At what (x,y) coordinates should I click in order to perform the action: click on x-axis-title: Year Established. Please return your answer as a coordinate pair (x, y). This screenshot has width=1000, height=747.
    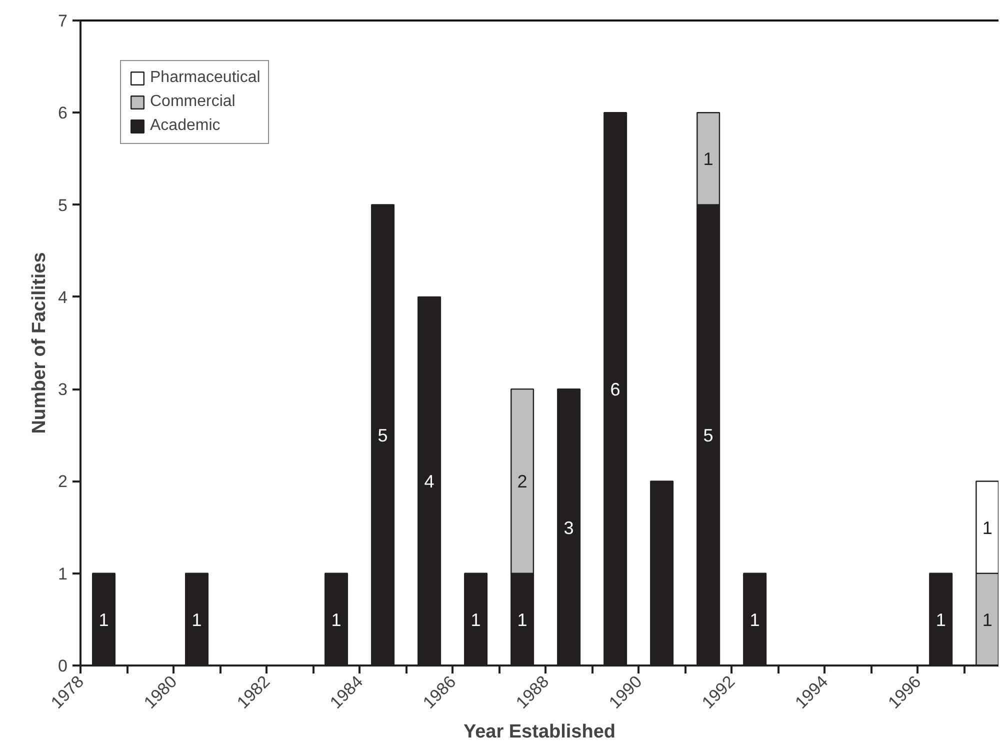
    Looking at the image, I should click on (539, 732).